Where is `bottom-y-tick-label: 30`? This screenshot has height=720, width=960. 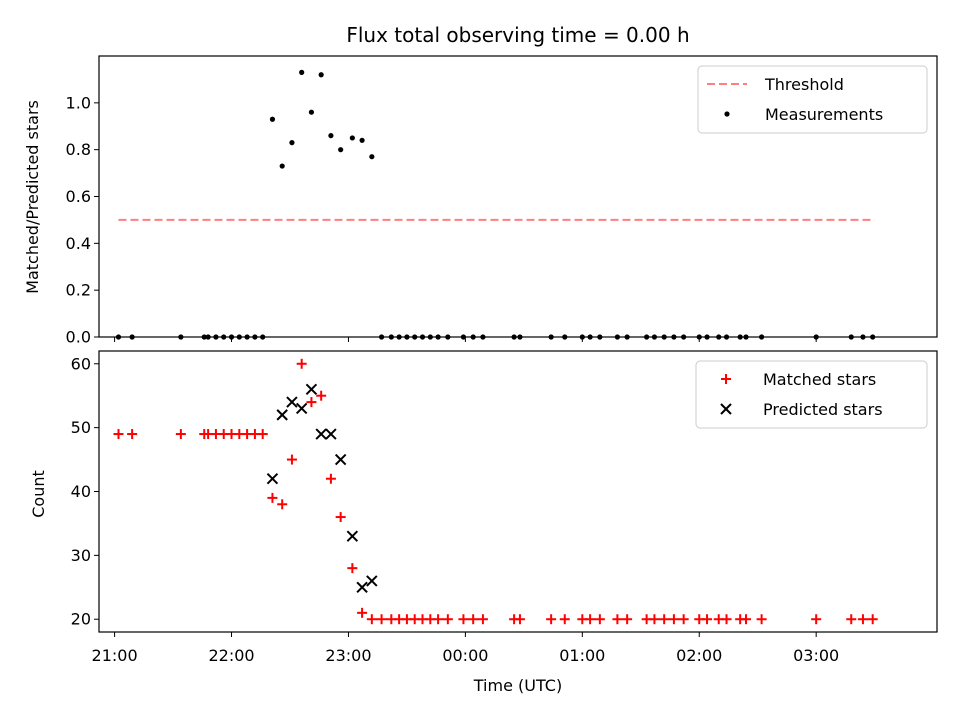 bottom-y-tick-label: 30 is located at coordinates (81, 555).